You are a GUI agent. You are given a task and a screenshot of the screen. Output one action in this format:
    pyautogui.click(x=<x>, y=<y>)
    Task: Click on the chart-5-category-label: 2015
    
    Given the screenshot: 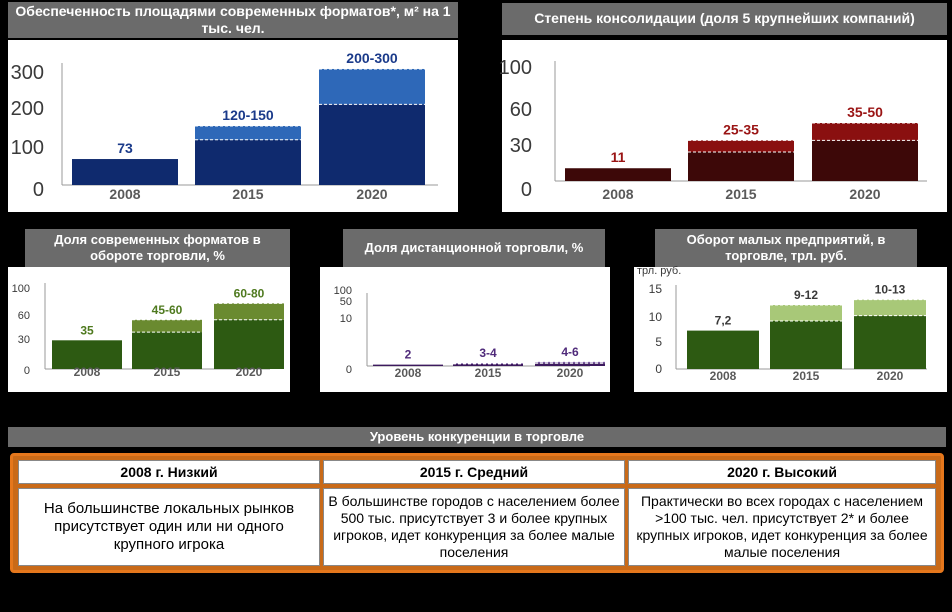 What is the action you would take?
    pyautogui.click(x=806, y=376)
    